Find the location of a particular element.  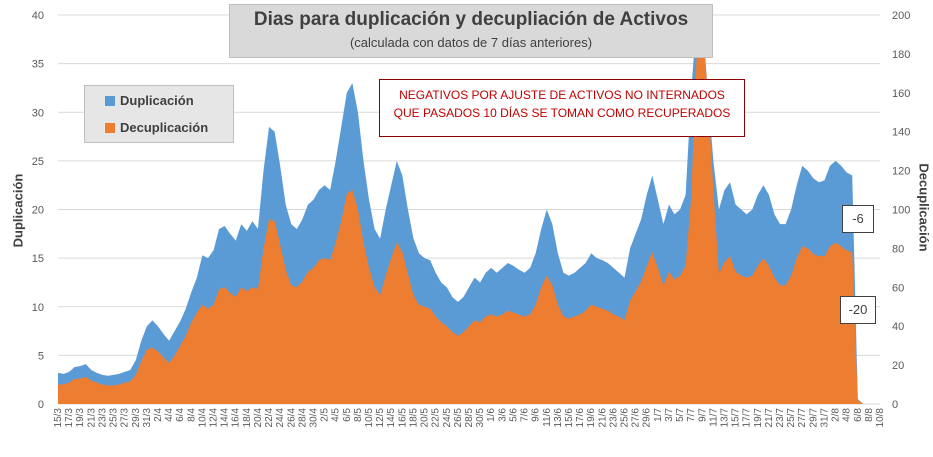

x-tick-label: 5/6 is located at coordinates (513, 415).